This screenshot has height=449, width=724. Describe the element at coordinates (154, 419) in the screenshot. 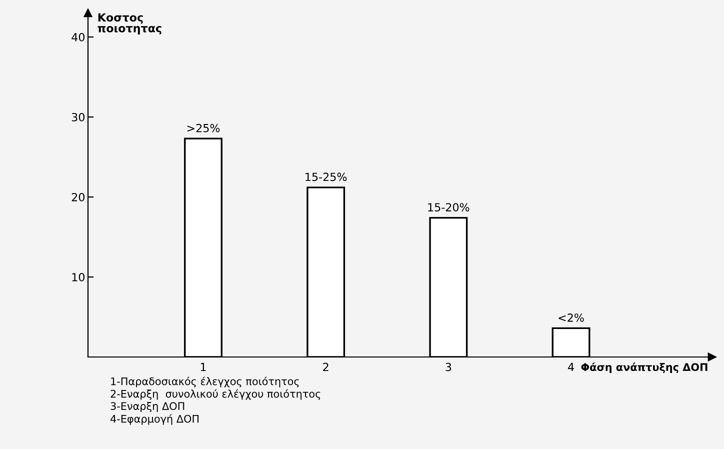

I see `text: 4-Εφαρμογή ΔΟΠ` at that location.